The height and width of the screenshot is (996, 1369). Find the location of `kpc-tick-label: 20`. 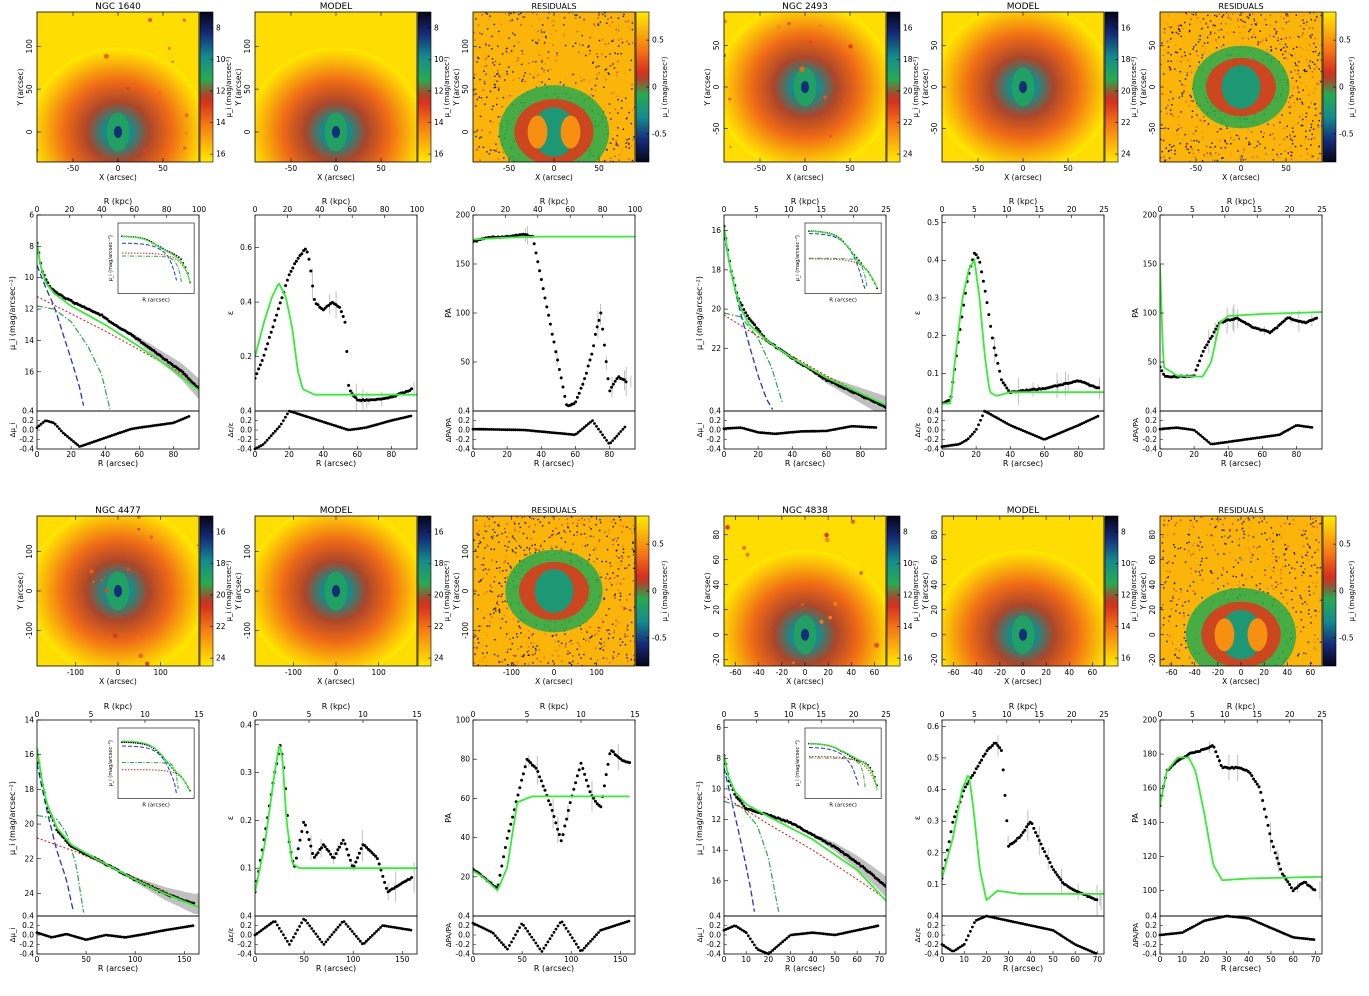

kpc-tick-label: 20 is located at coordinates (506, 209).